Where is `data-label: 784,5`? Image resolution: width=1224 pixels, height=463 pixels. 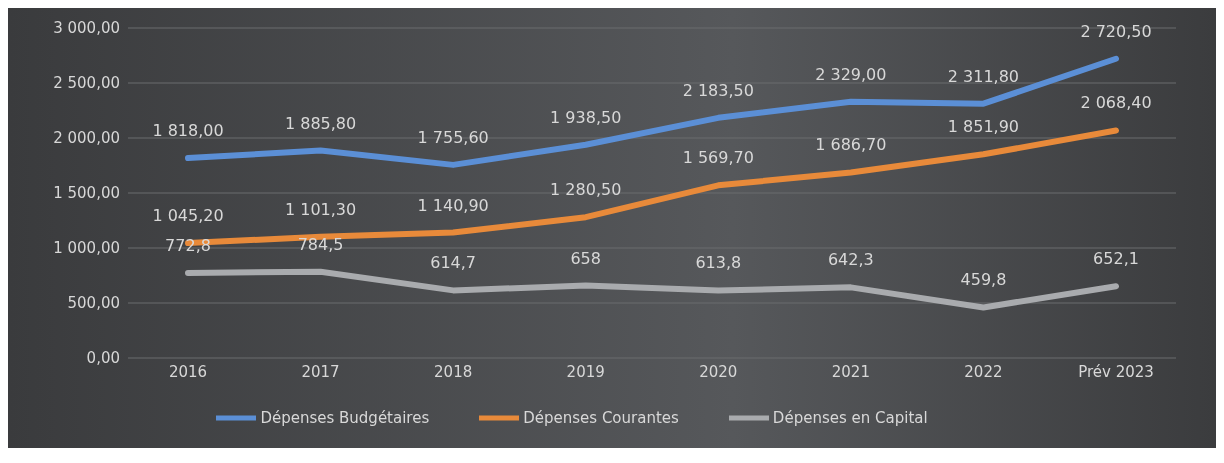
data-label: 784,5 is located at coordinates (320, 244).